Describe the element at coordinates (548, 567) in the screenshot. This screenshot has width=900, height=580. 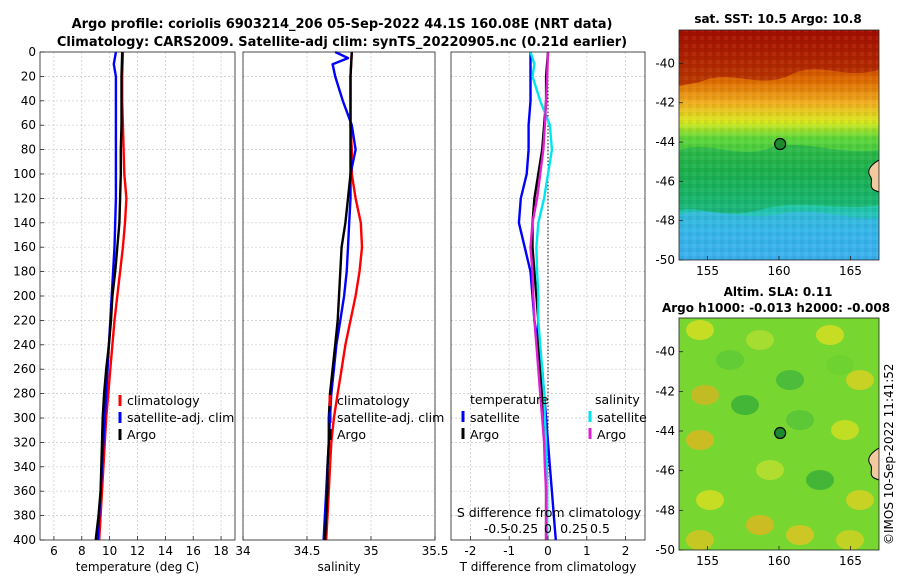
I see `x-axis-label: T difference from climatology` at that location.